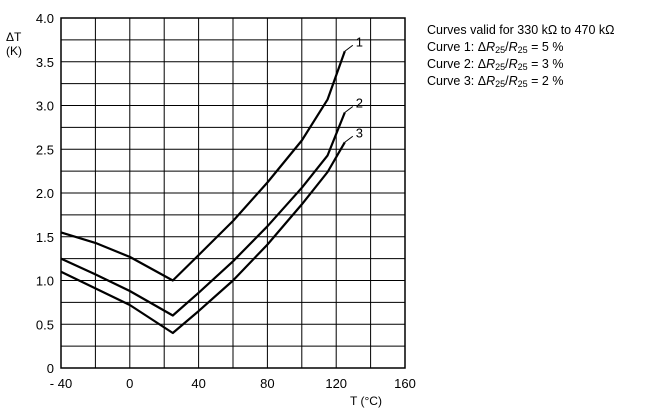 Image resolution: width=645 pixels, height=410 pixels. Describe the element at coordinates (45, 62) in the screenshot. I see `y-tick-label-7: 3.5` at that location.